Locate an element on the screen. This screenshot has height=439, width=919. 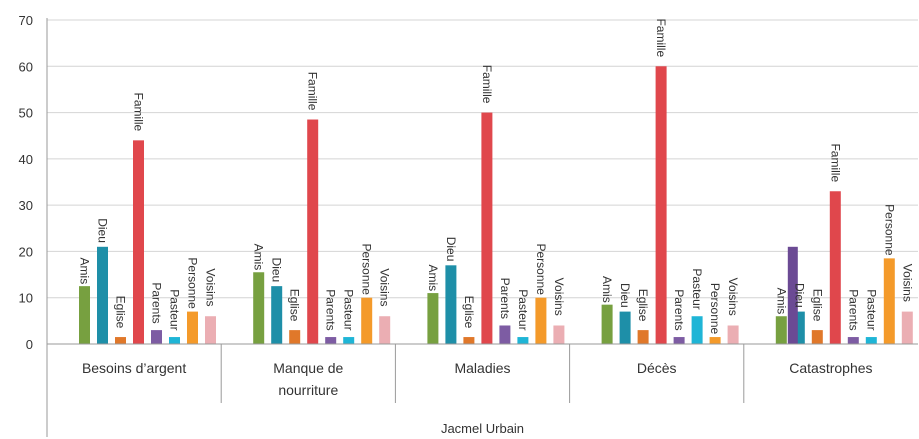
y-tick-label: 10 is located at coordinates (26, 298).